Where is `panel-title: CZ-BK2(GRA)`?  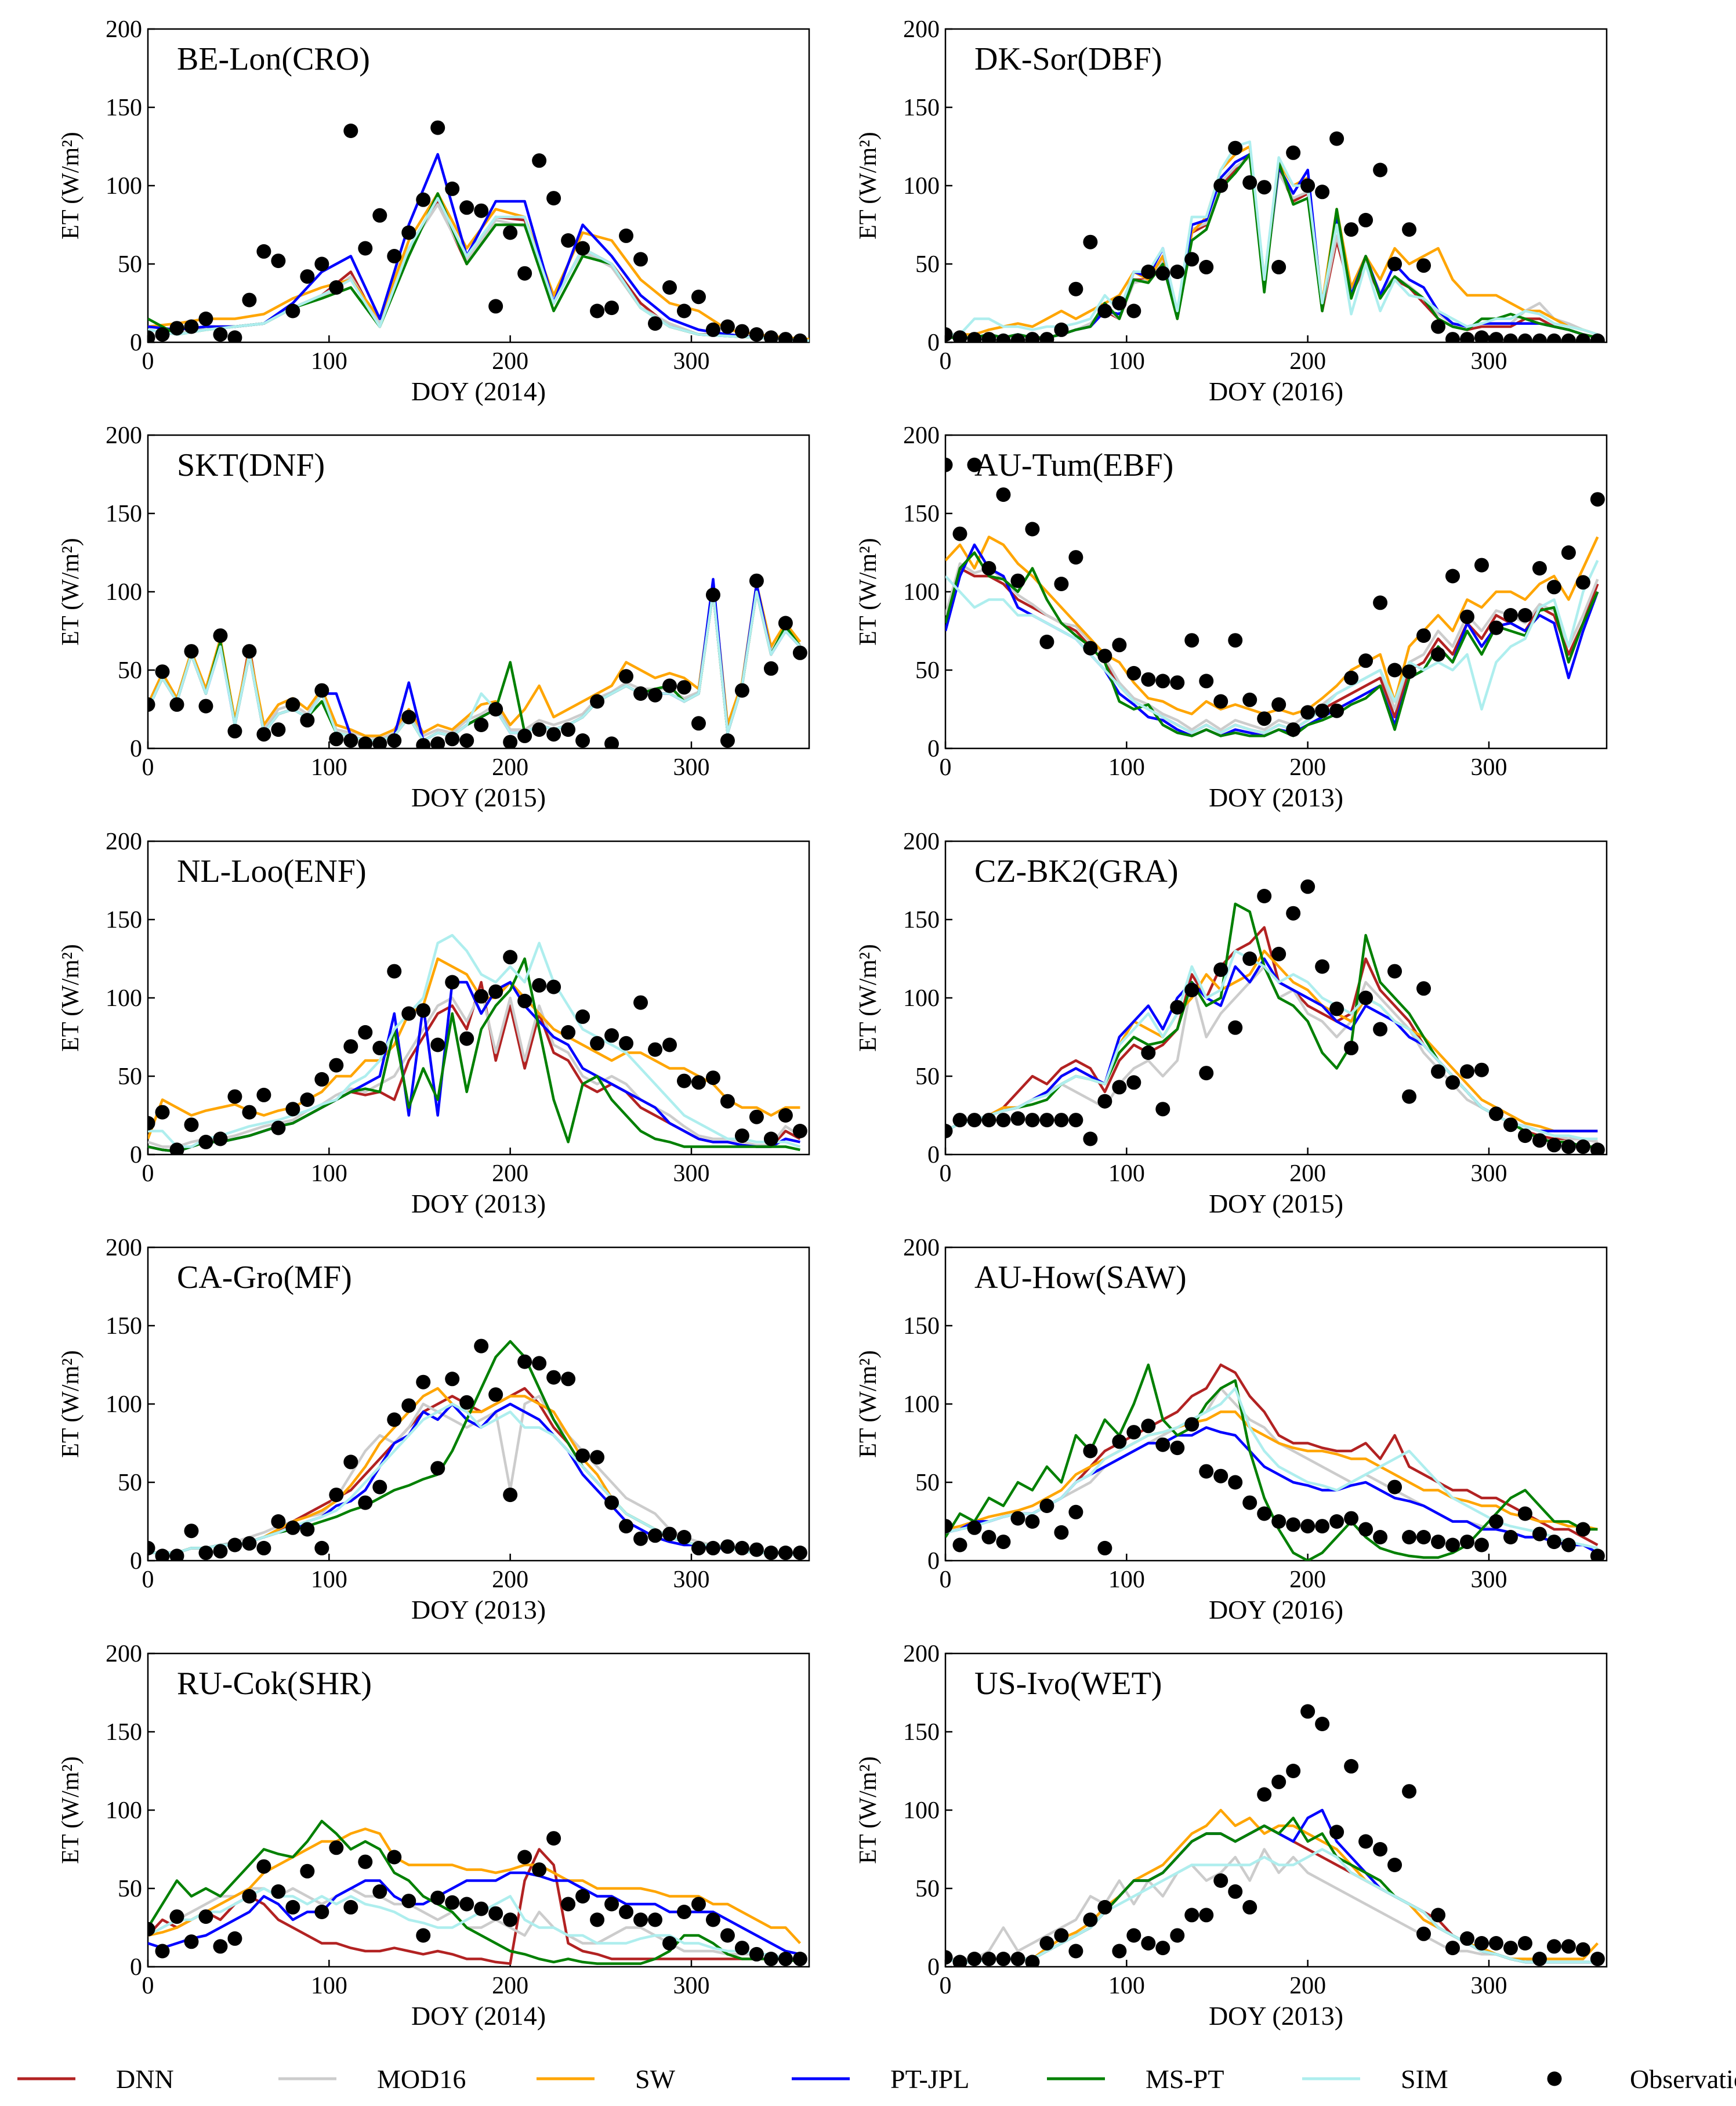 panel-title: CZ-BK2(GRA) is located at coordinates (1076, 871).